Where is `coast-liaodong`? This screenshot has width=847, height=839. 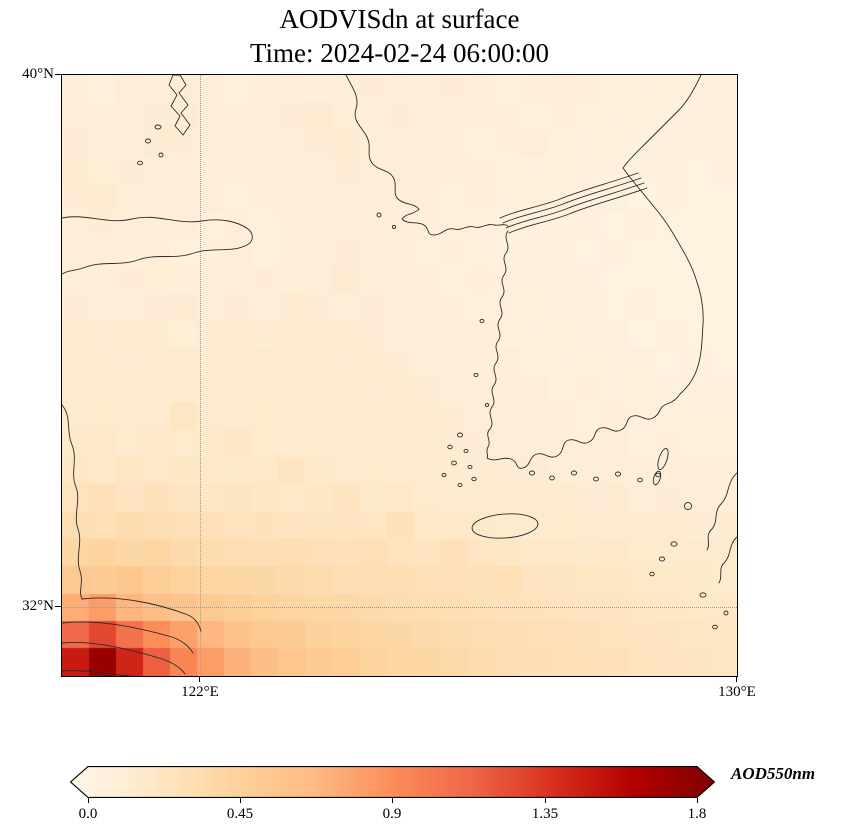
coast-liaodong is located at coordinates (179, 105).